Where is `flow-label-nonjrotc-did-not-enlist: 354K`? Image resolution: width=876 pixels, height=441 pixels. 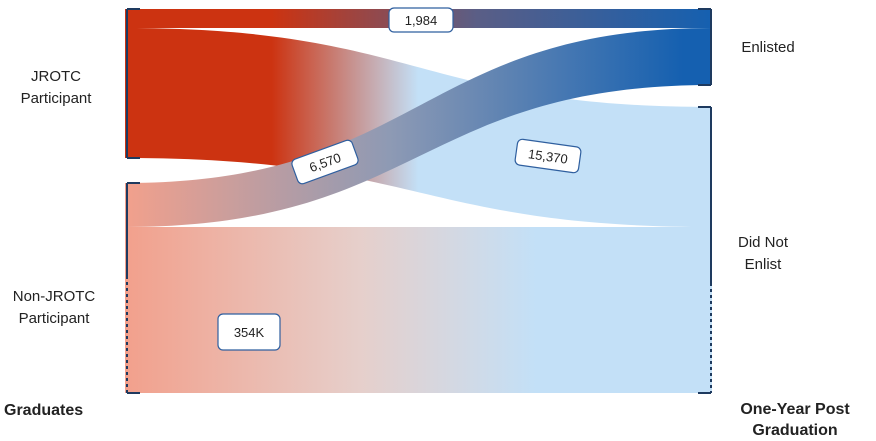
flow-label-nonjrotc-did-not-enlist: 354K is located at coordinates (249, 332).